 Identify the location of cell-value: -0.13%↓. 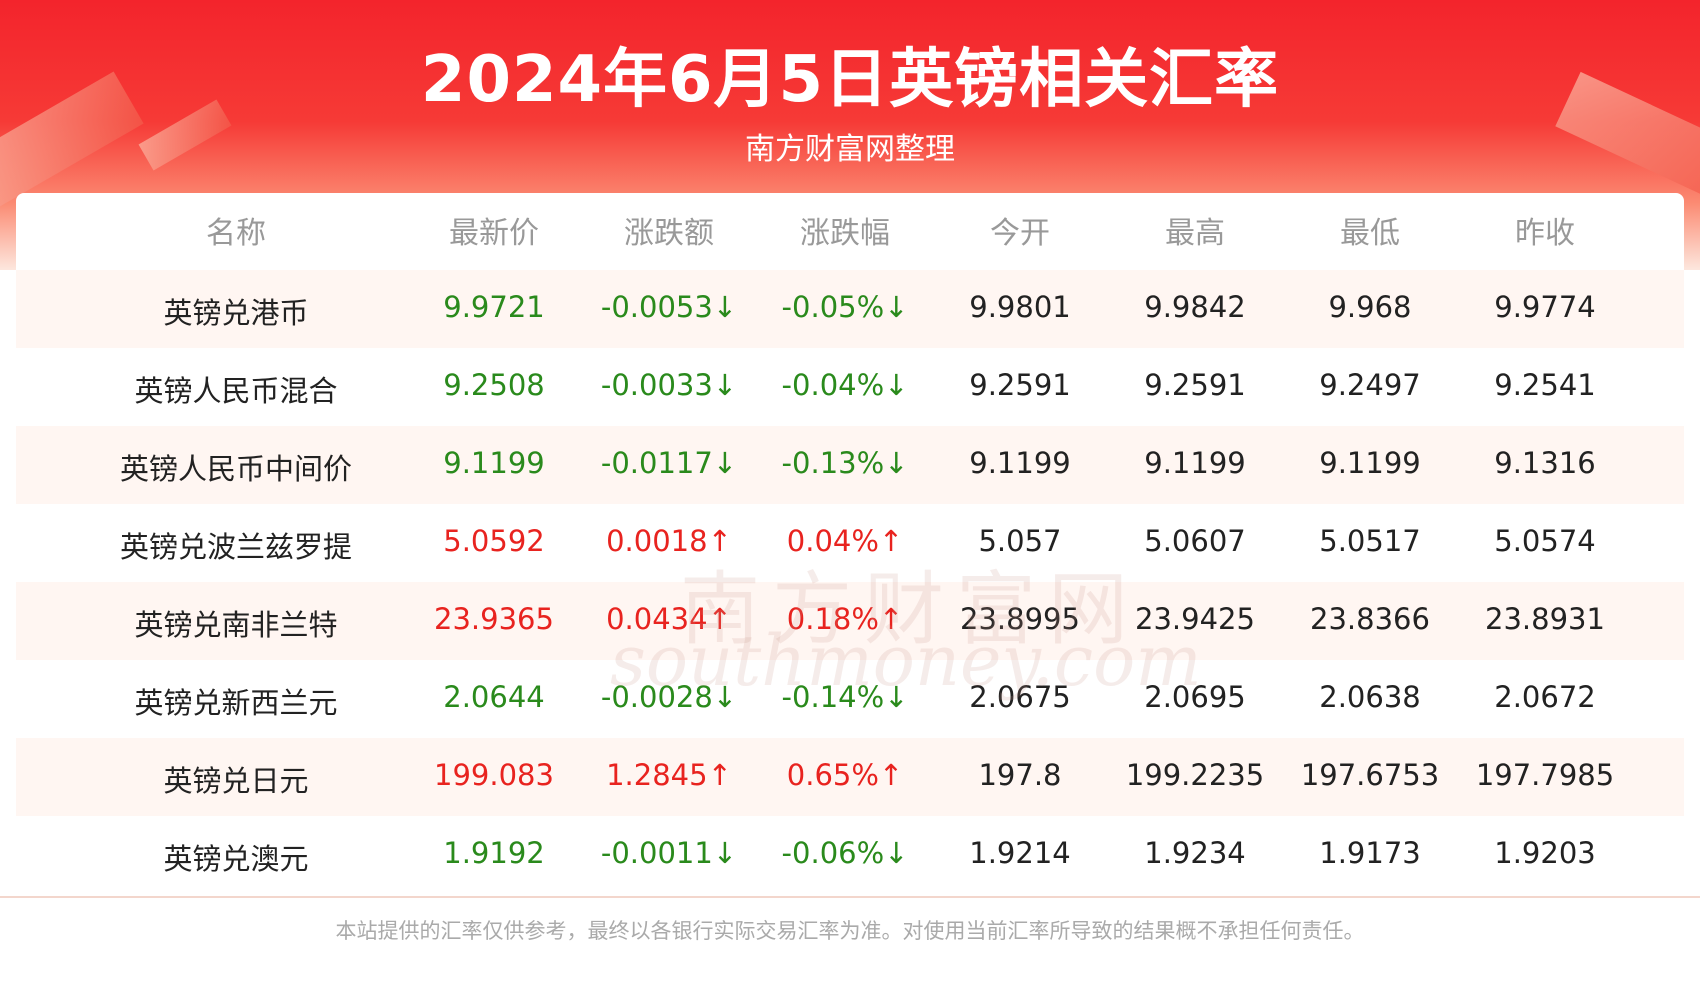
(845, 463).